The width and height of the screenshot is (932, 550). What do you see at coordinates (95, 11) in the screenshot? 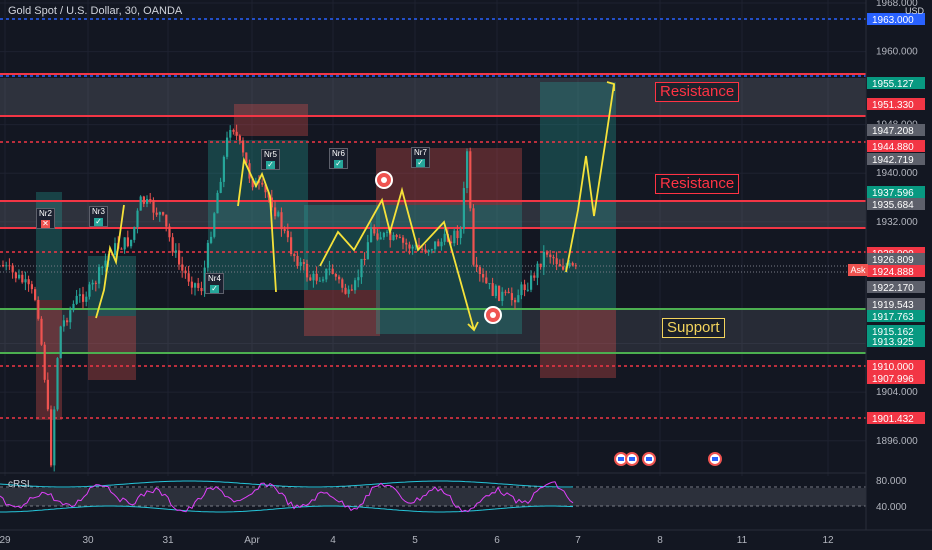
I see `chart-title: Gold Spot / U.S. Dollar, 30, OANDA` at bounding box center [95, 11].